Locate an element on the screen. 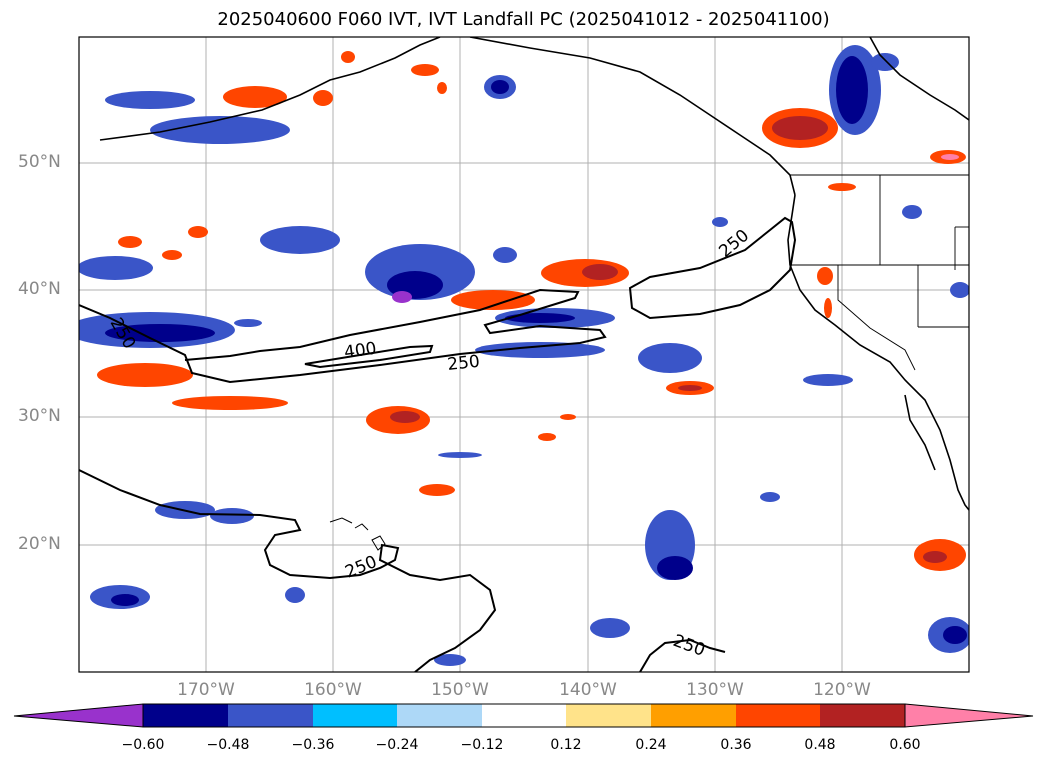 The image size is (1047, 765). colorbar-tick: 0.60 is located at coordinates (905, 745).